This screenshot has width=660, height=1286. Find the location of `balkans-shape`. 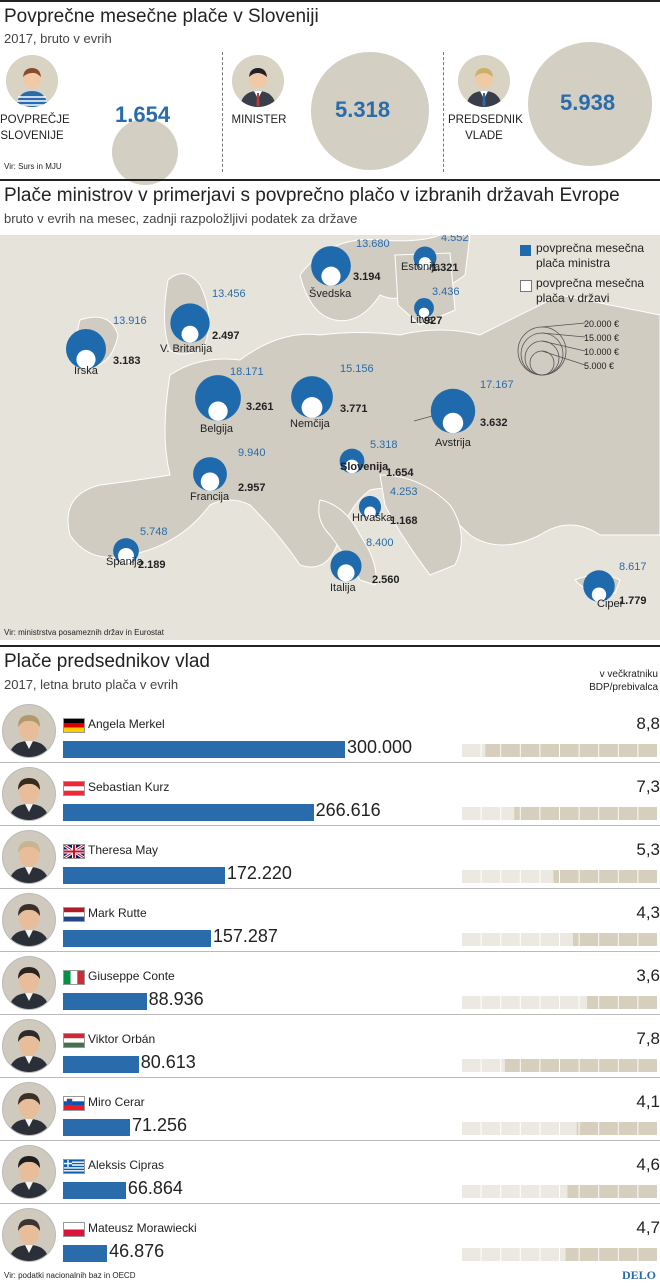

balkans-shape is located at coordinates (420, 525).